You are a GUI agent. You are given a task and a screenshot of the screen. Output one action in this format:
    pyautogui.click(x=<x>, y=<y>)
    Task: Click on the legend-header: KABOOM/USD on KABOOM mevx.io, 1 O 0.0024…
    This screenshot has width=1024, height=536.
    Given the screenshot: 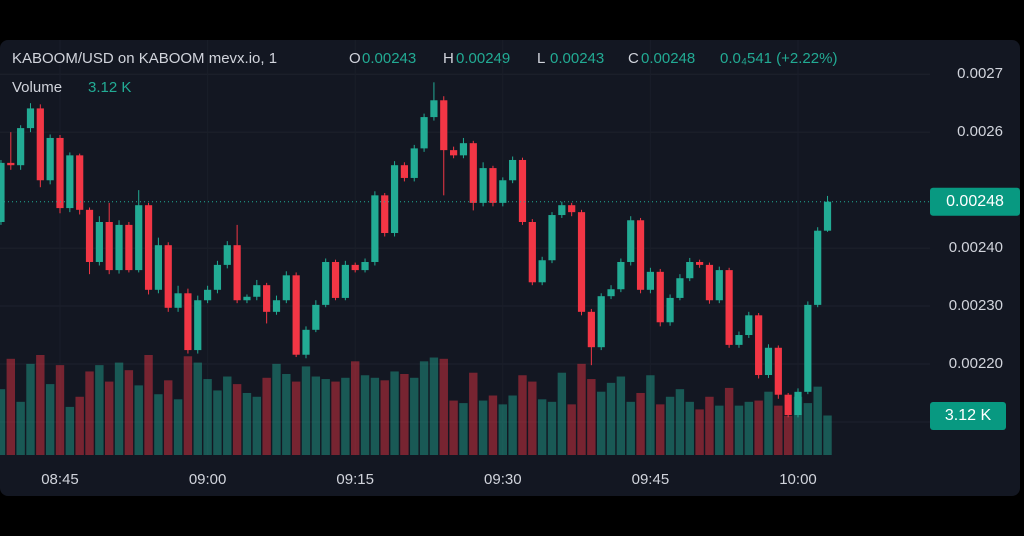 What is the action you would take?
    pyautogui.click(x=424, y=73)
    